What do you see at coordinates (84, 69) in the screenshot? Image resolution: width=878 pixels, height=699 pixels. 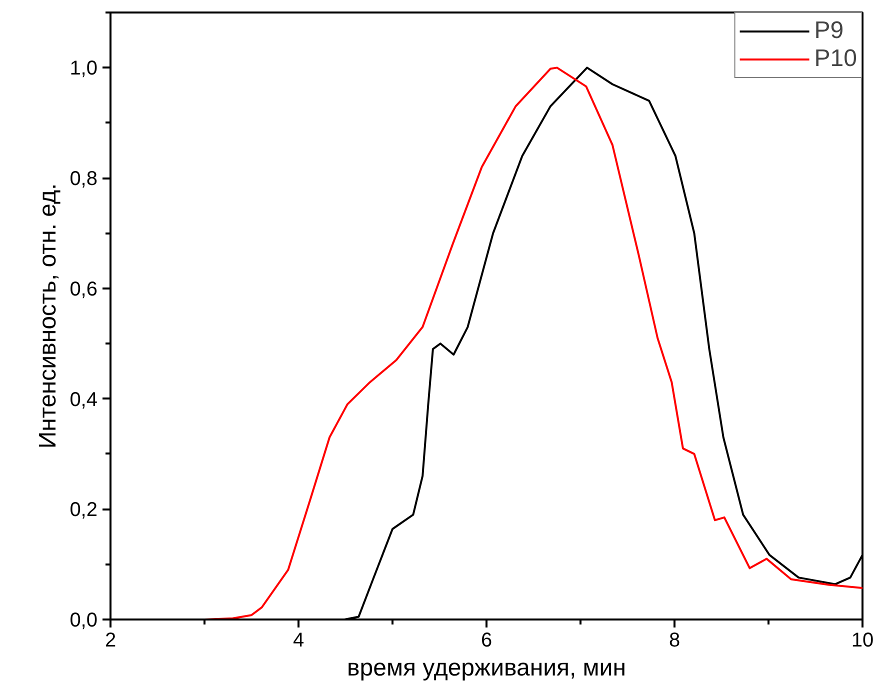 I see `y-tick-label: 1,0` at bounding box center [84, 69].